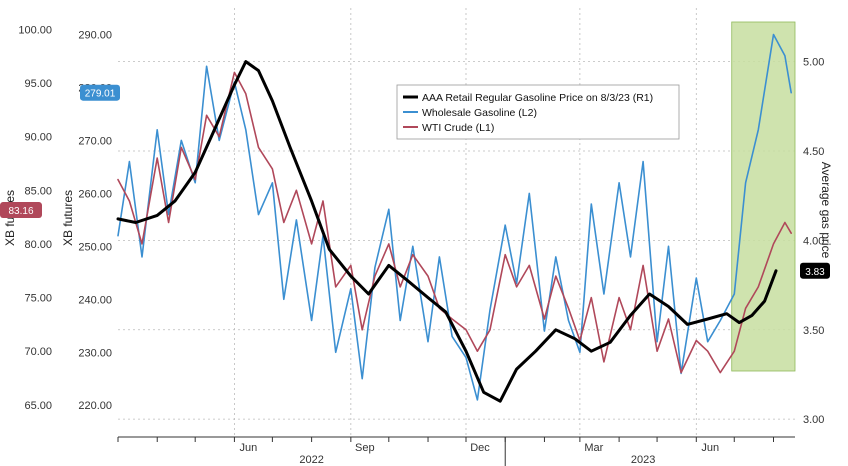 The height and width of the screenshot is (466, 848). What do you see at coordinates (311, 460) in the screenshot?
I see `x-year-0: 2022` at bounding box center [311, 460].